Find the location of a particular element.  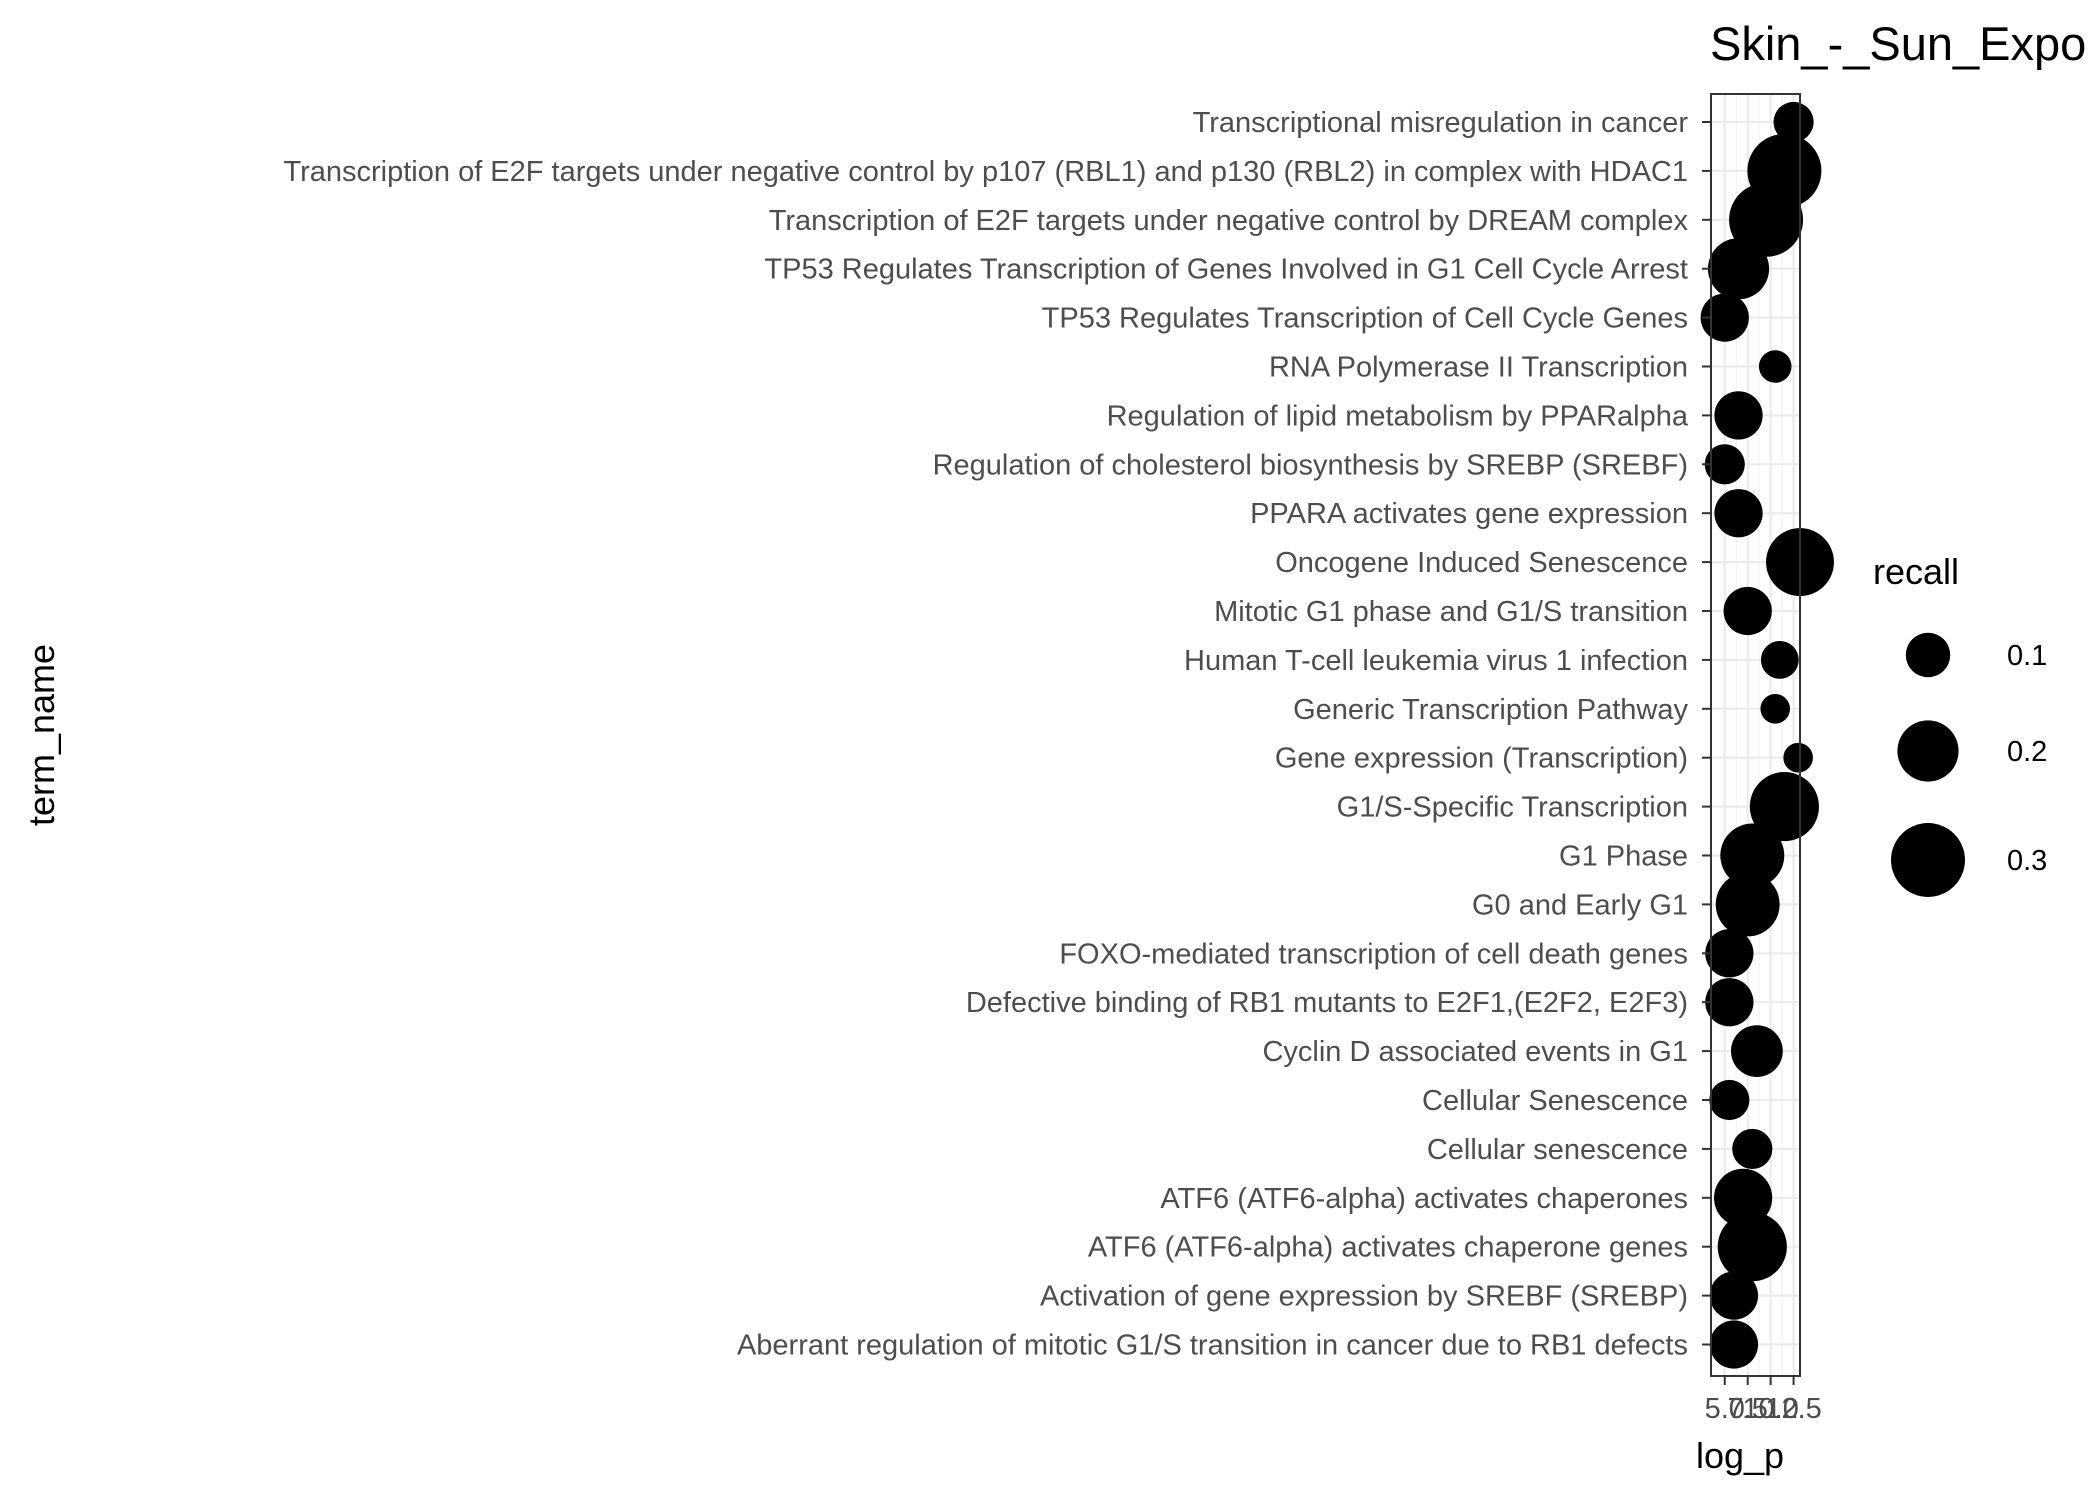

x-axis: 5.07.510.012.5 is located at coordinates (1763, 1400).